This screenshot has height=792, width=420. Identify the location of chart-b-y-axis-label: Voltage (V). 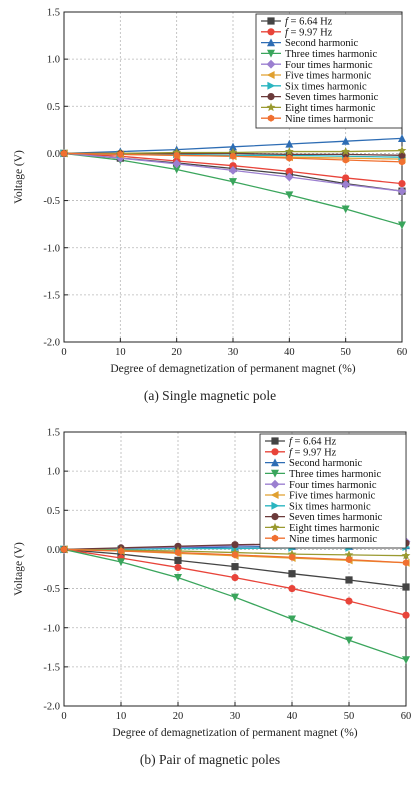
(19, 569).